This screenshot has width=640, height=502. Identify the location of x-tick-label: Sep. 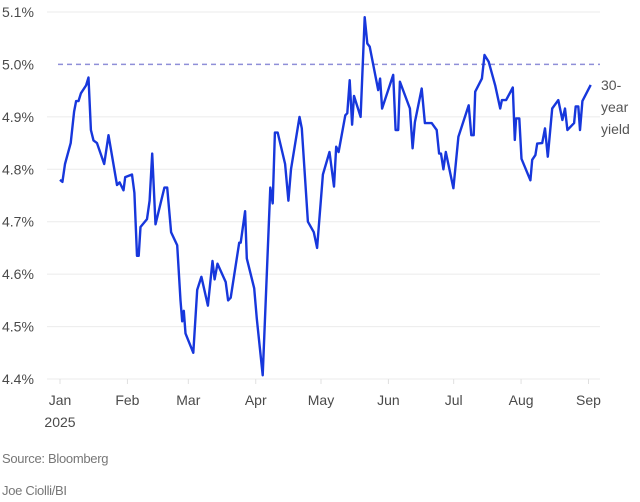
(588, 400).